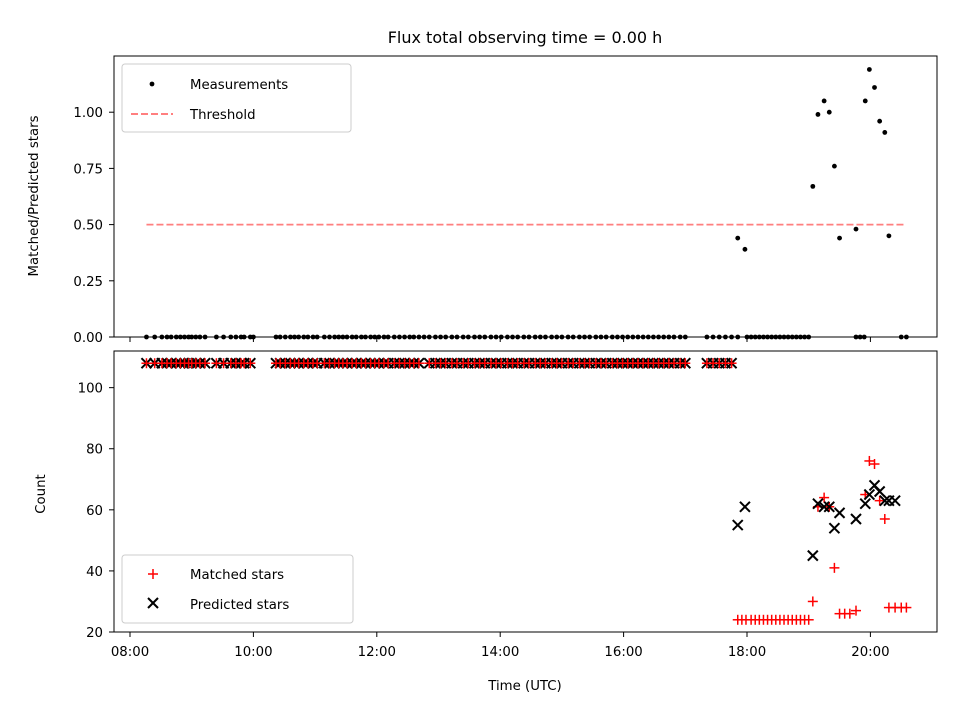  What do you see at coordinates (222, 115) in the screenshot?
I see `threshold-legend-label: Threshold` at bounding box center [222, 115].